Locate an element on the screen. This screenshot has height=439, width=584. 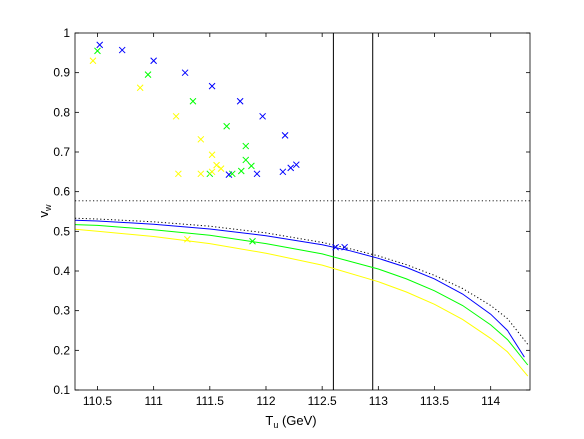
x-axis-label: Tu (GeV) is located at coordinates (290, 421).